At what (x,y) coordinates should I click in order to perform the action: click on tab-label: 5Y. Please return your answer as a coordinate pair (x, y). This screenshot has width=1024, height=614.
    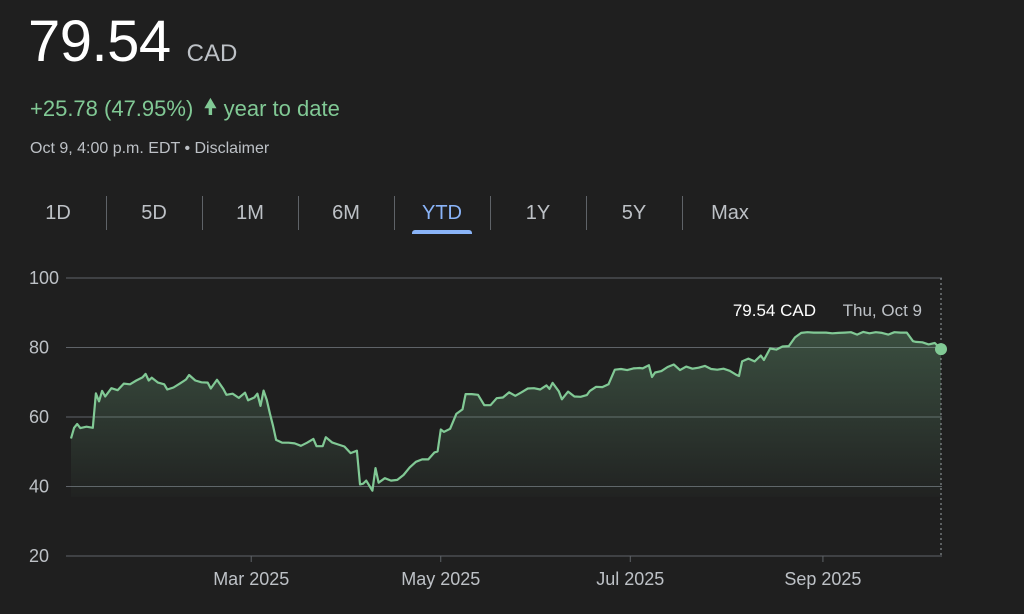
    Looking at the image, I should click on (634, 213).